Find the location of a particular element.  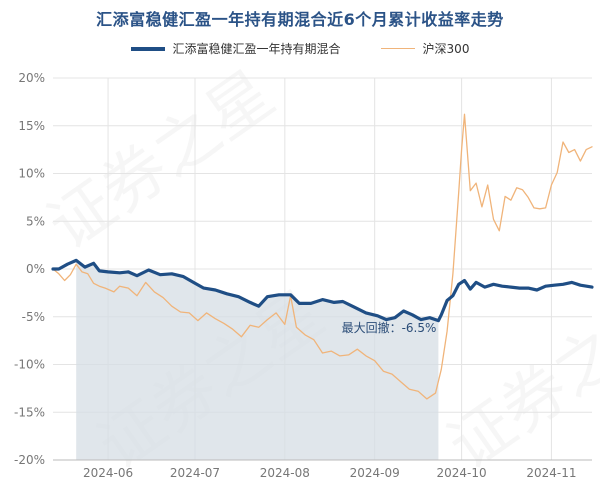

x-tick-label: 2024-10 is located at coordinates (462, 473).